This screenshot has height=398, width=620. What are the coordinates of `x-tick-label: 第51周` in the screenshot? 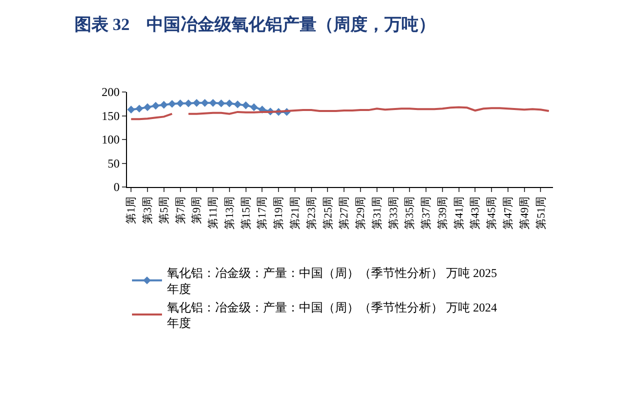 It's located at (541, 213).